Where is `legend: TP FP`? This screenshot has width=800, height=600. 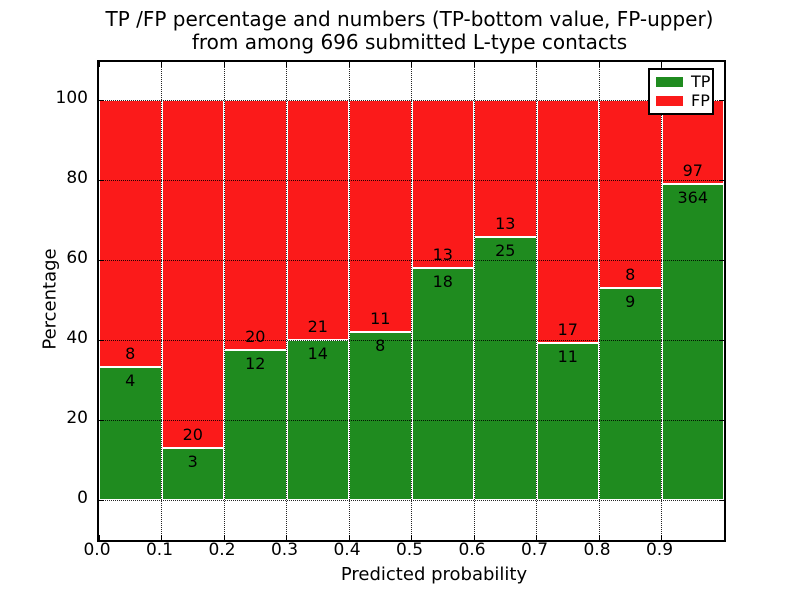 legend: TP FP is located at coordinates (681, 91).